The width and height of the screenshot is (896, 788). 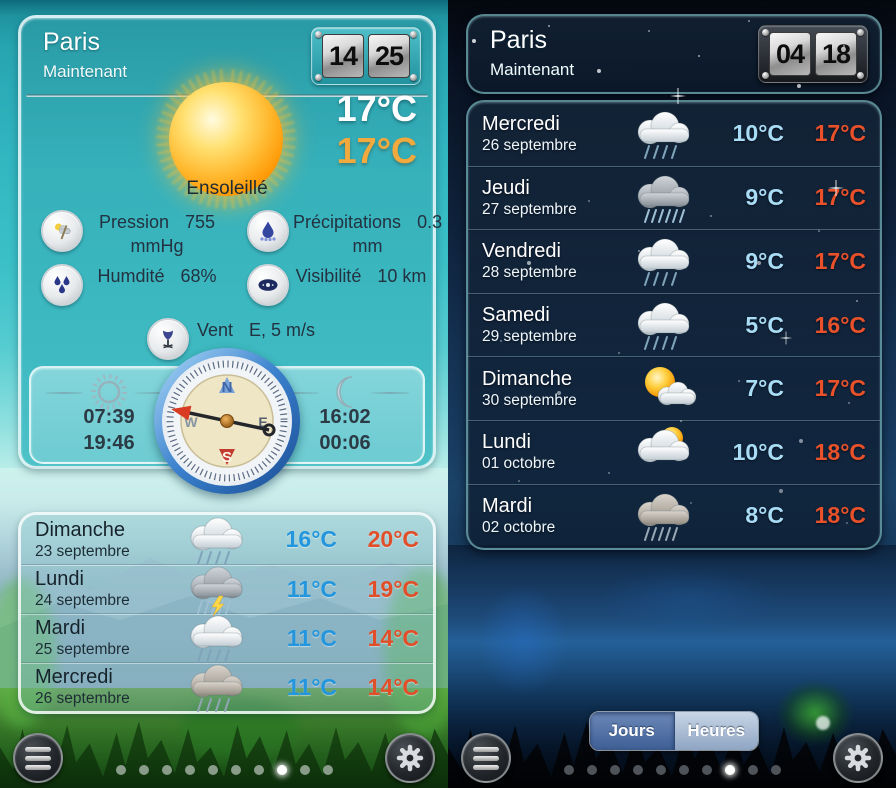 What do you see at coordinates (227, 188) in the screenshot?
I see `condition-label: Ensoleillé` at bounding box center [227, 188].